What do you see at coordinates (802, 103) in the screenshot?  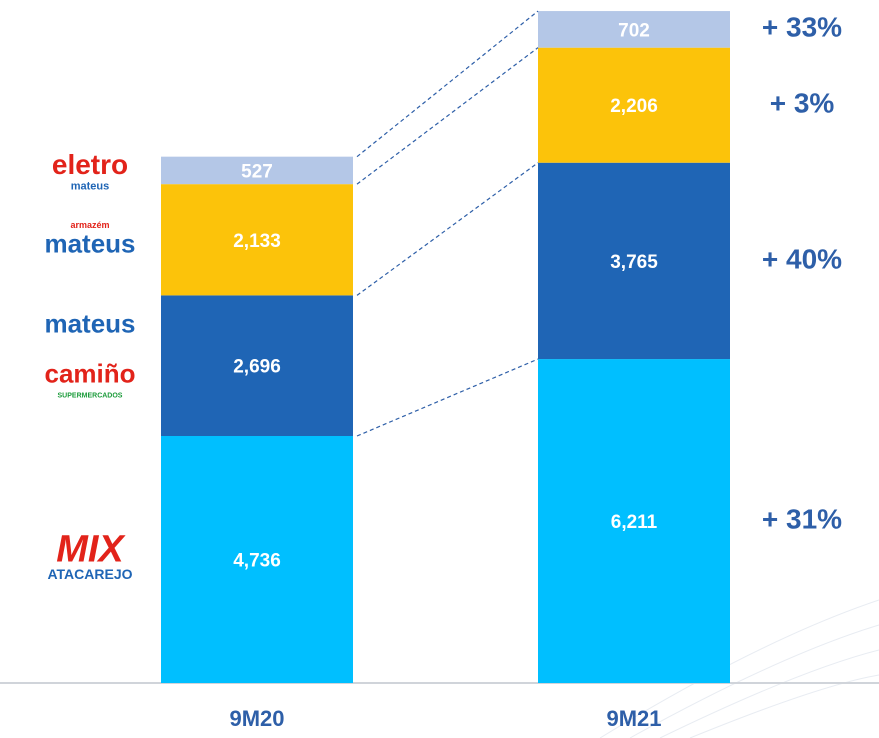 I see `growth-label: + 3%` at bounding box center [802, 103].